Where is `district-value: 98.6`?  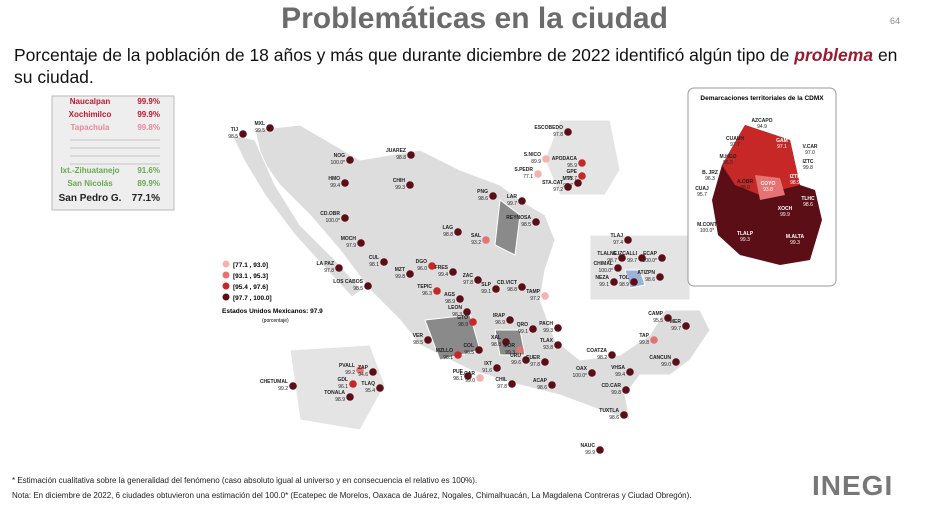
district-value: 98.6 is located at coordinates (808, 205).